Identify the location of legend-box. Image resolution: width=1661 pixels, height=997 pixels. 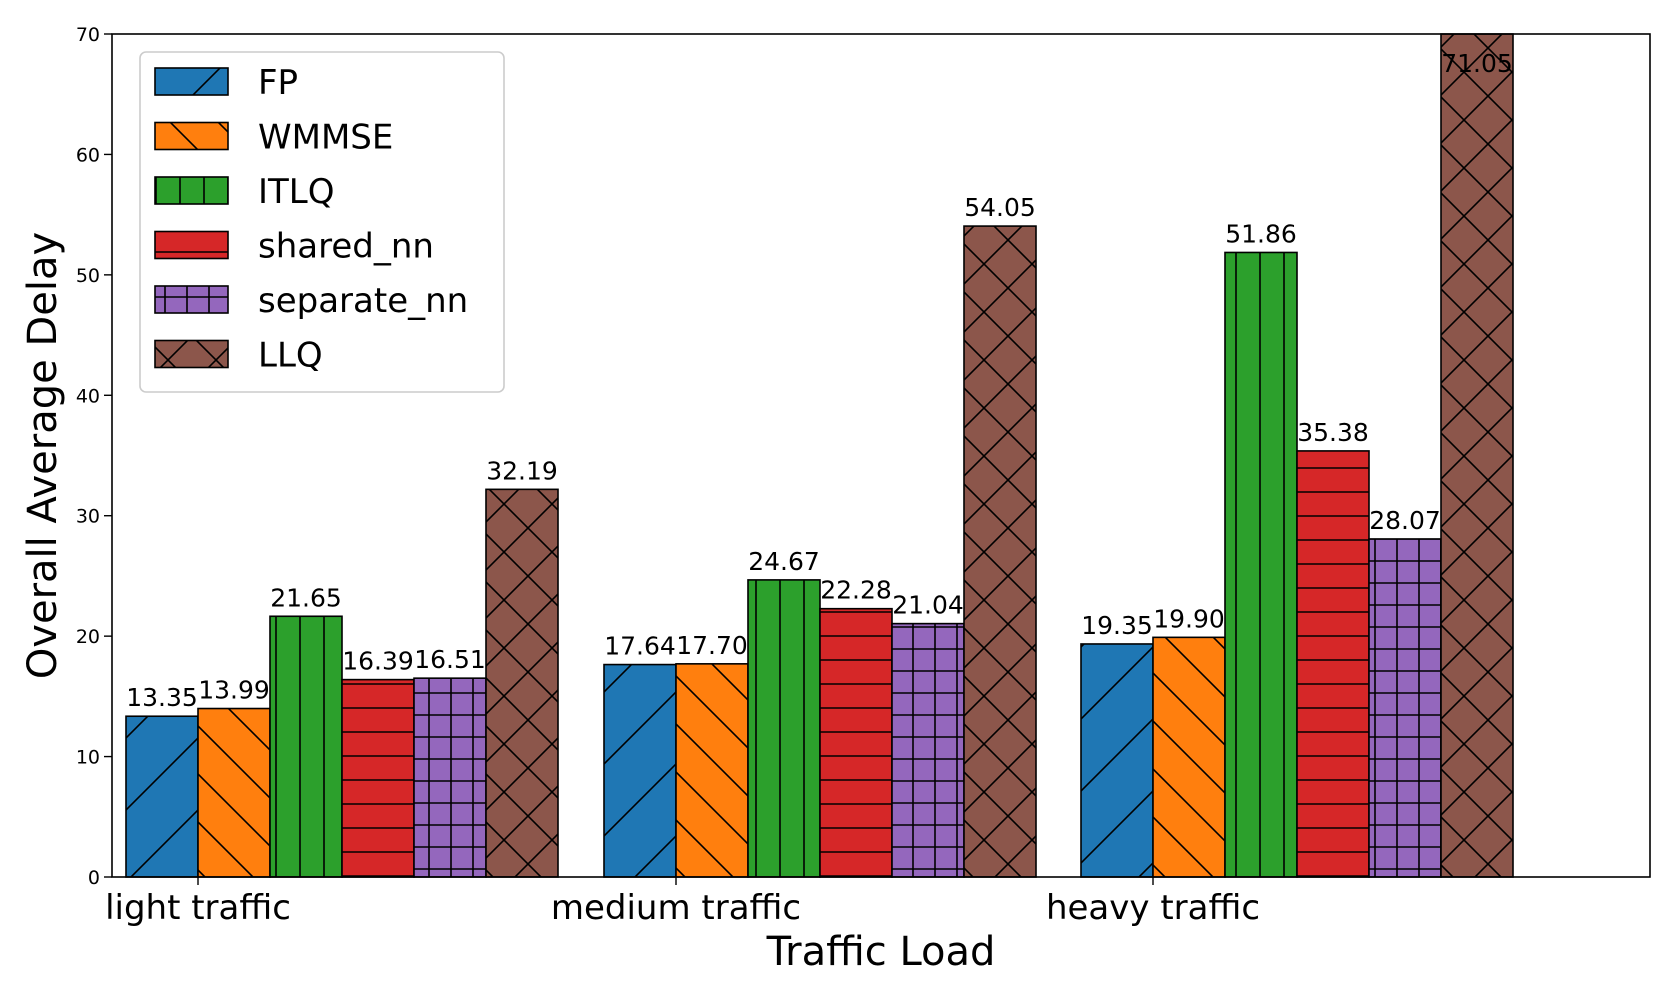
(322, 222).